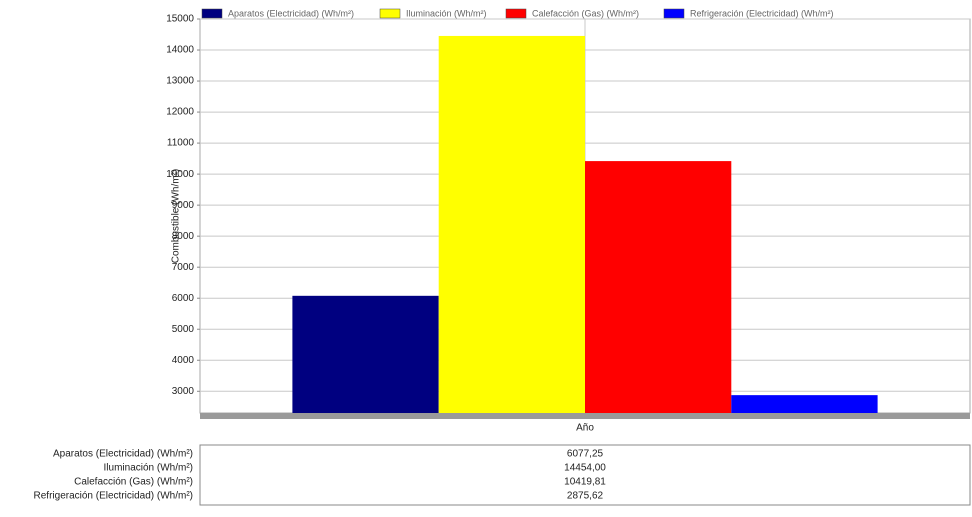  Describe the element at coordinates (183, 236) in the screenshot. I see `y-tick-label: 8000` at that location.